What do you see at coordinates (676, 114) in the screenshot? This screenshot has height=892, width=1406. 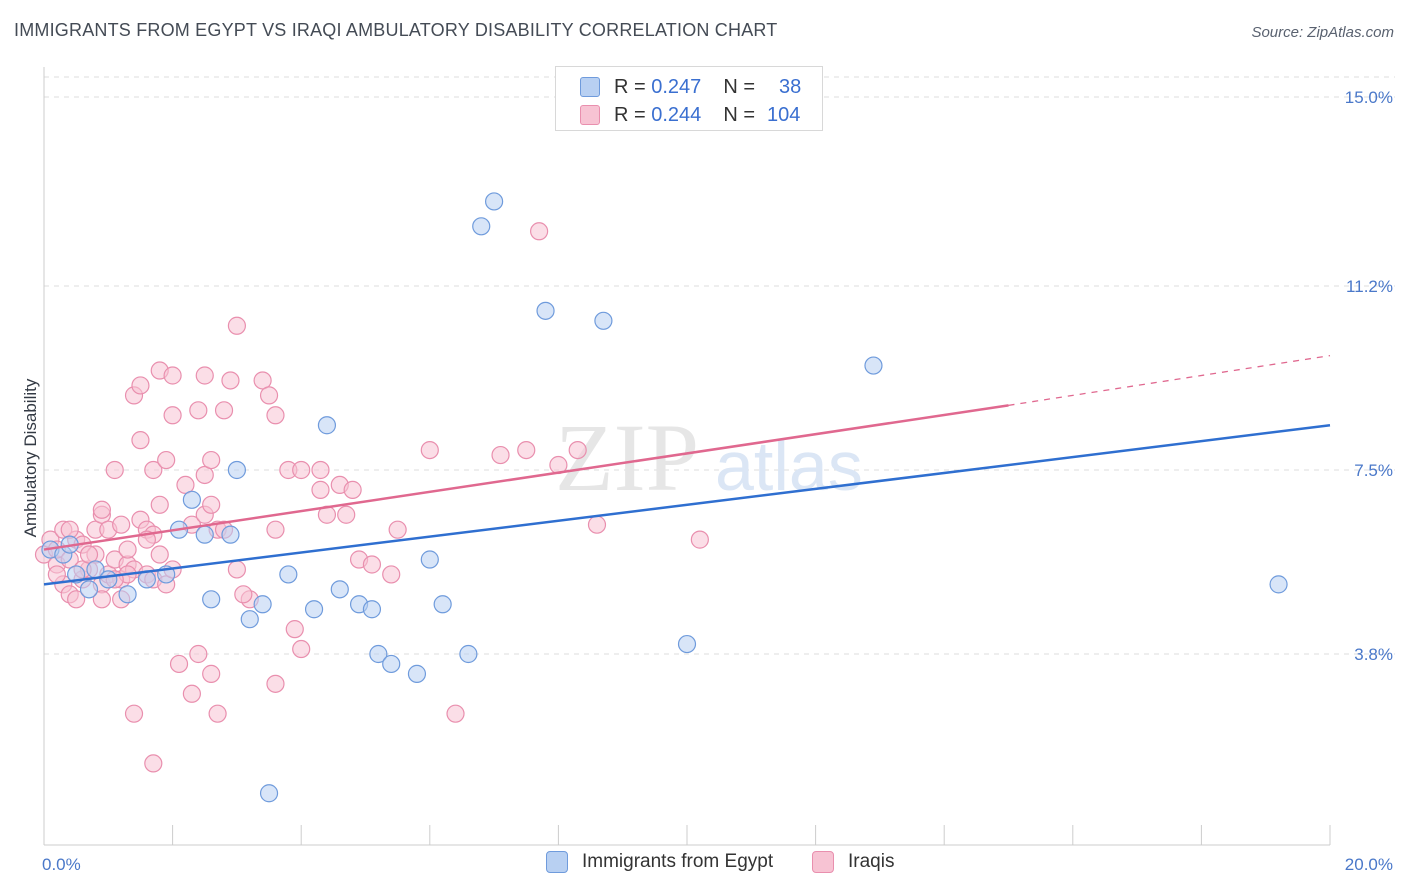 I see `legend-r-value: 0.244` at bounding box center [676, 114].